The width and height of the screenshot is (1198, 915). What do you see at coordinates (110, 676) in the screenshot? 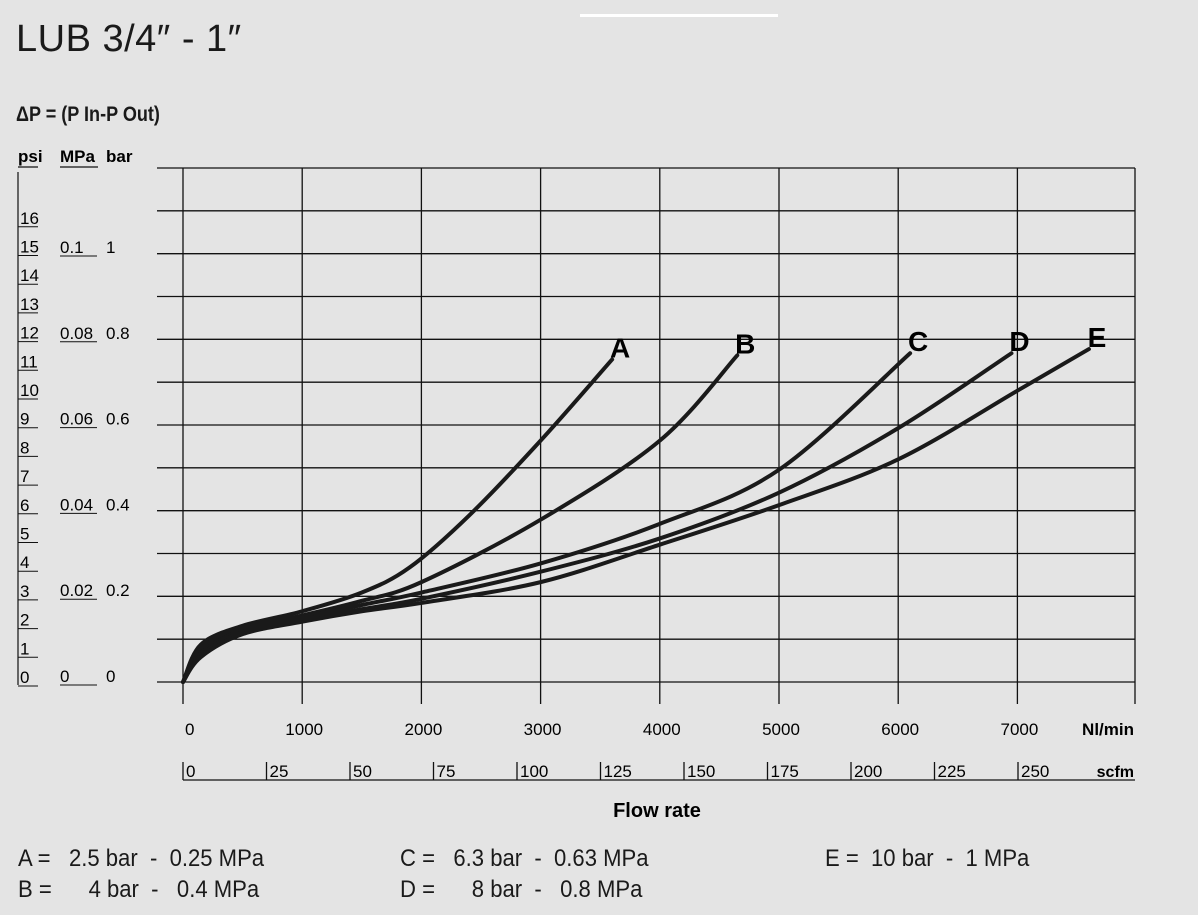
I see `tick-label-bar: 0` at bounding box center [110, 676].